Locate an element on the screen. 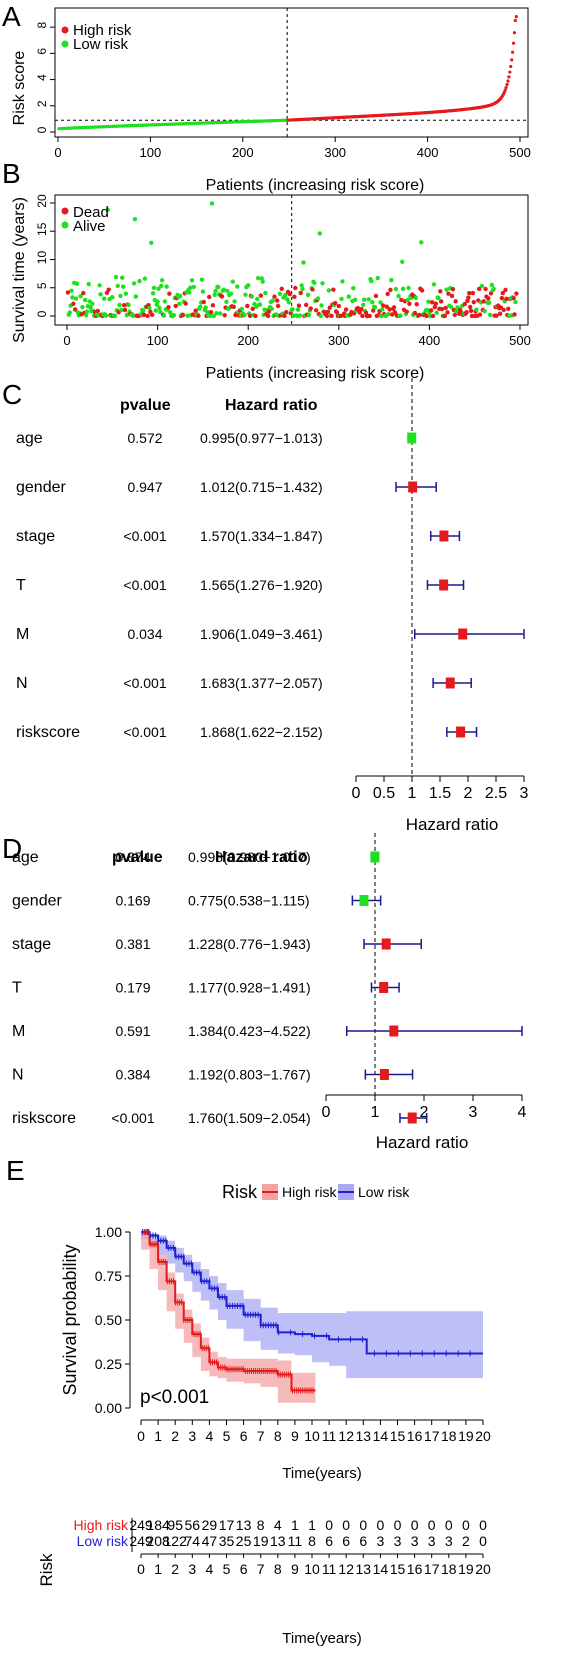 The height and width of the screenshot is (1654, 578). risk-table-high-count: 13 is located at coordinates (244, 1525).